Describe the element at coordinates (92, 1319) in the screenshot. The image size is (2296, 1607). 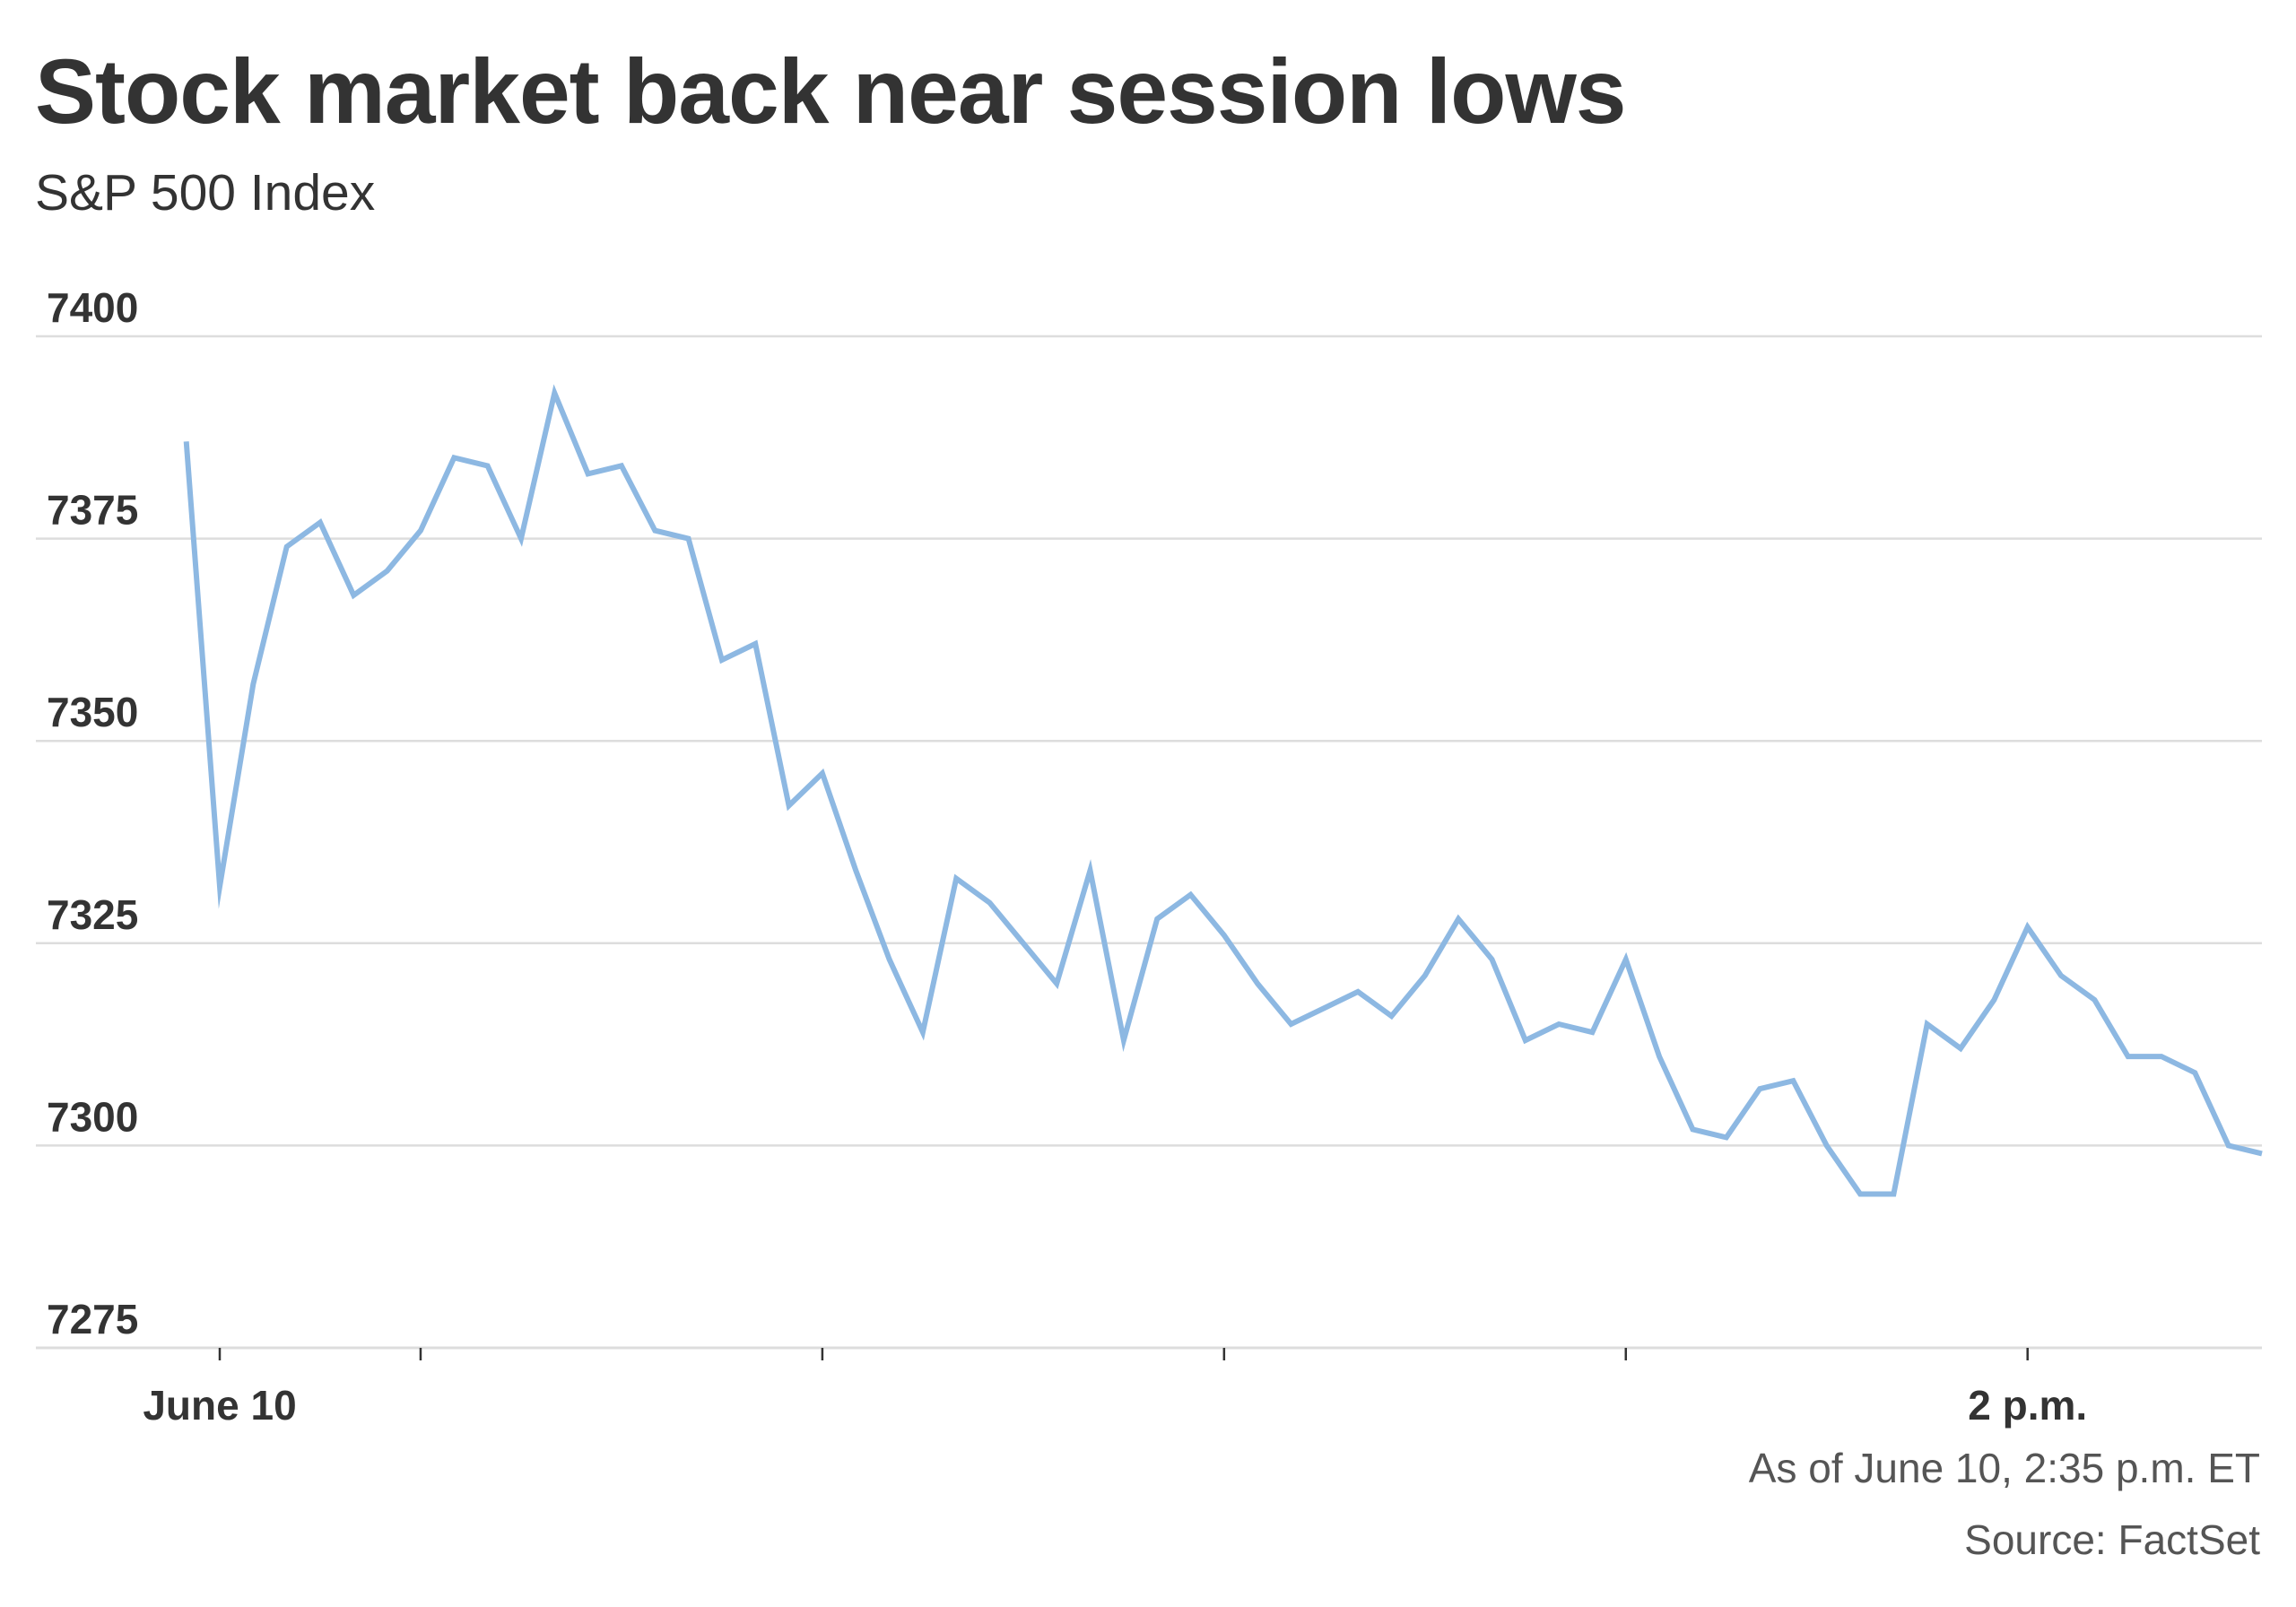
I see `y-tick-label: 7275` at that location.